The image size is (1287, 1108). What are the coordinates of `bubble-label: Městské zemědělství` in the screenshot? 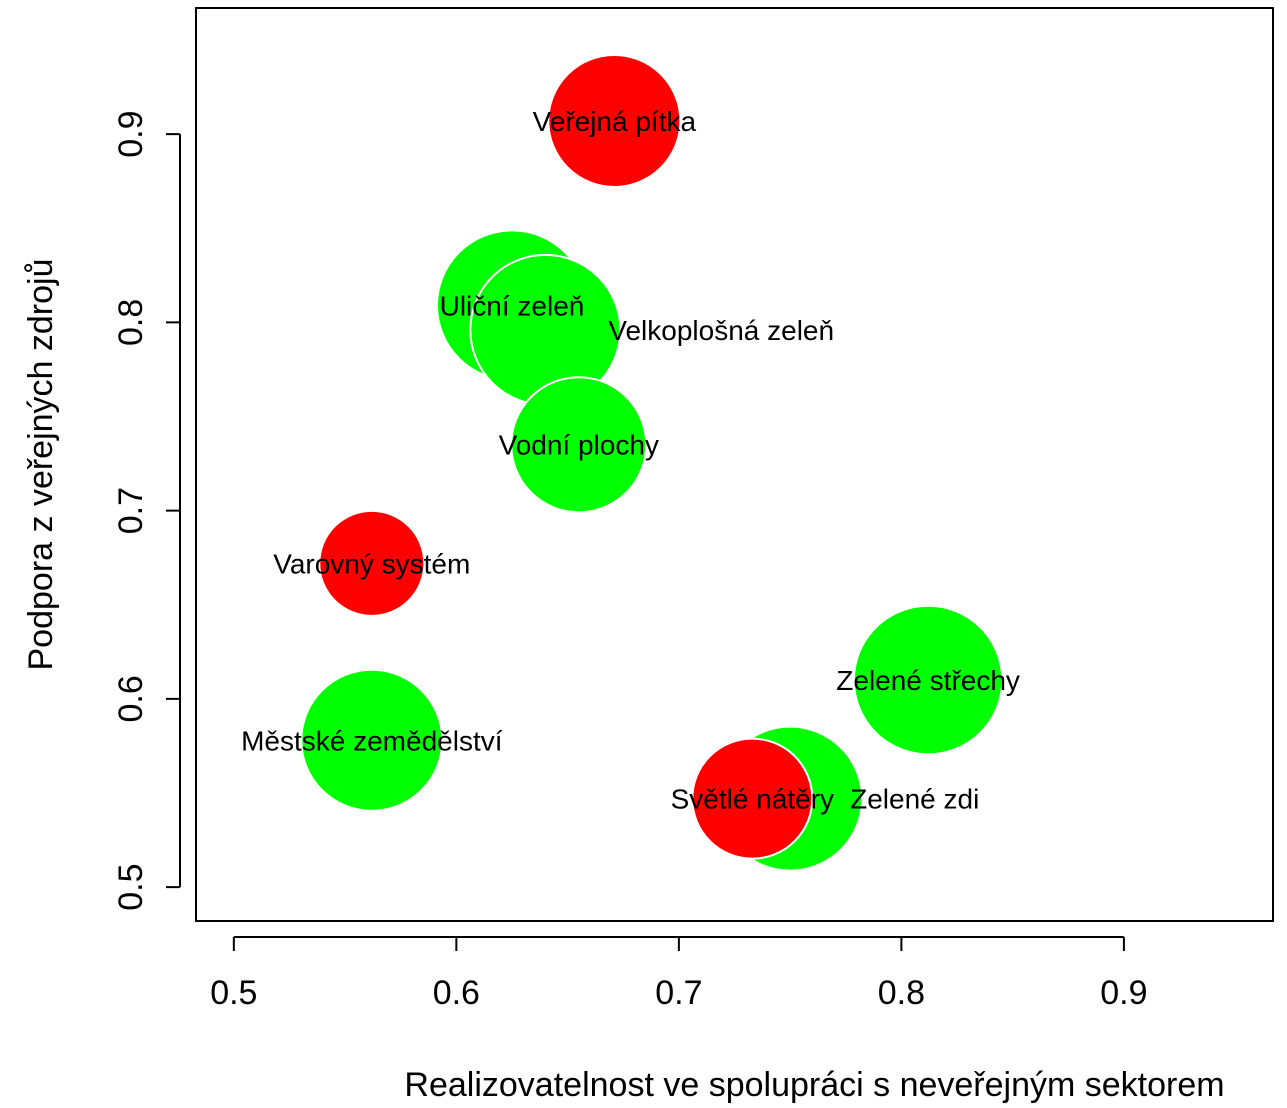 It's located at (372, 740).